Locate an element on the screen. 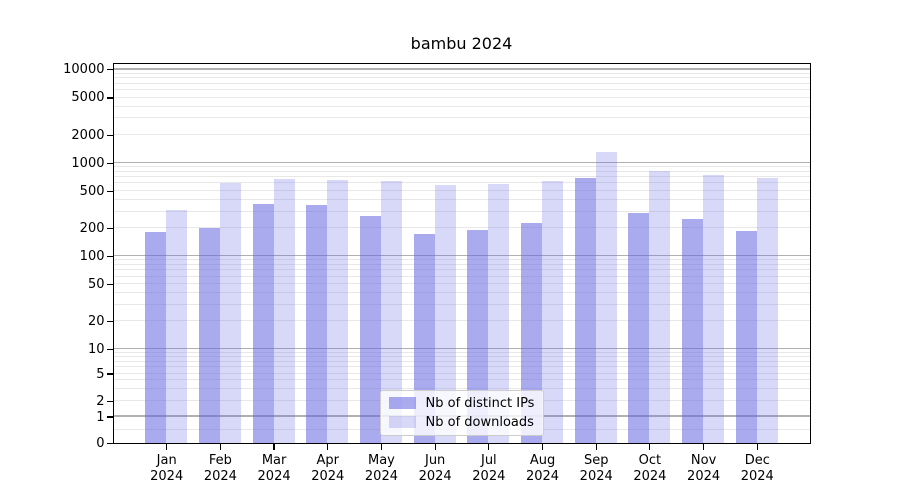 This screenshot has height=500, width=900. chart-title: bambu 2024 is located at coordinates (461, 43).